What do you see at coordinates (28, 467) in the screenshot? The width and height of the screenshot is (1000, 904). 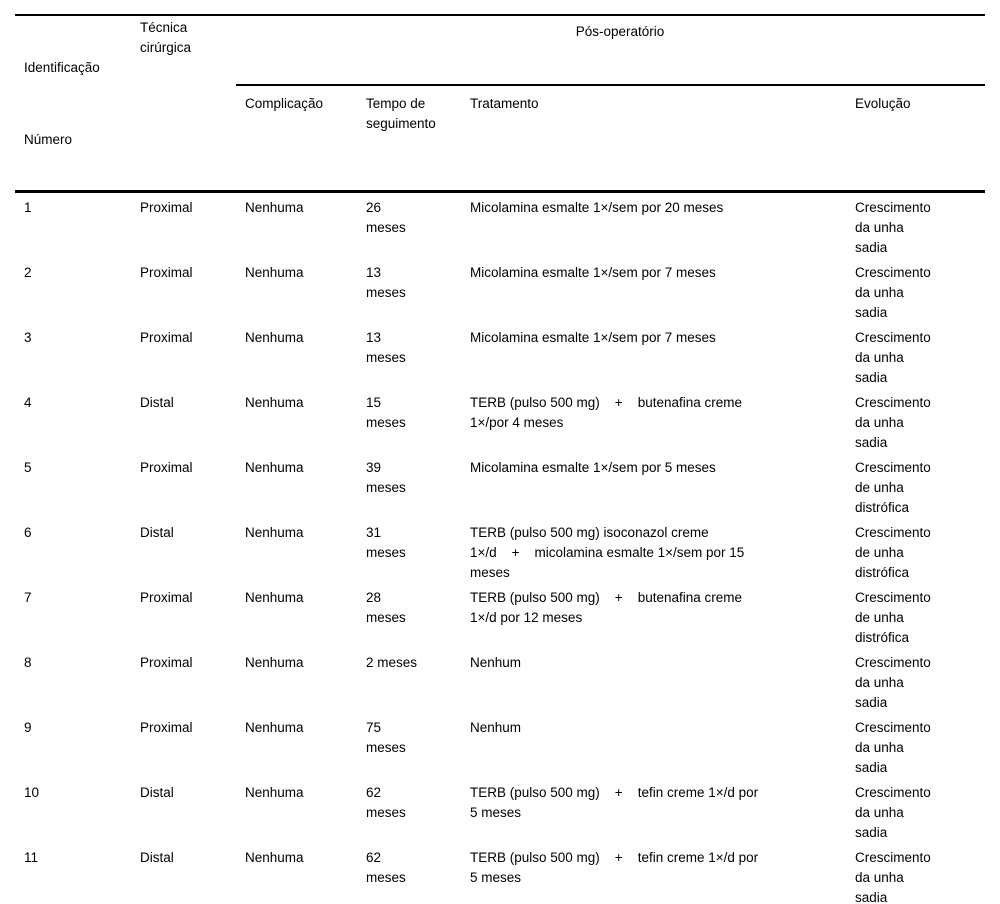 I see `cell-id: 5` at bounding box center [28, 467].